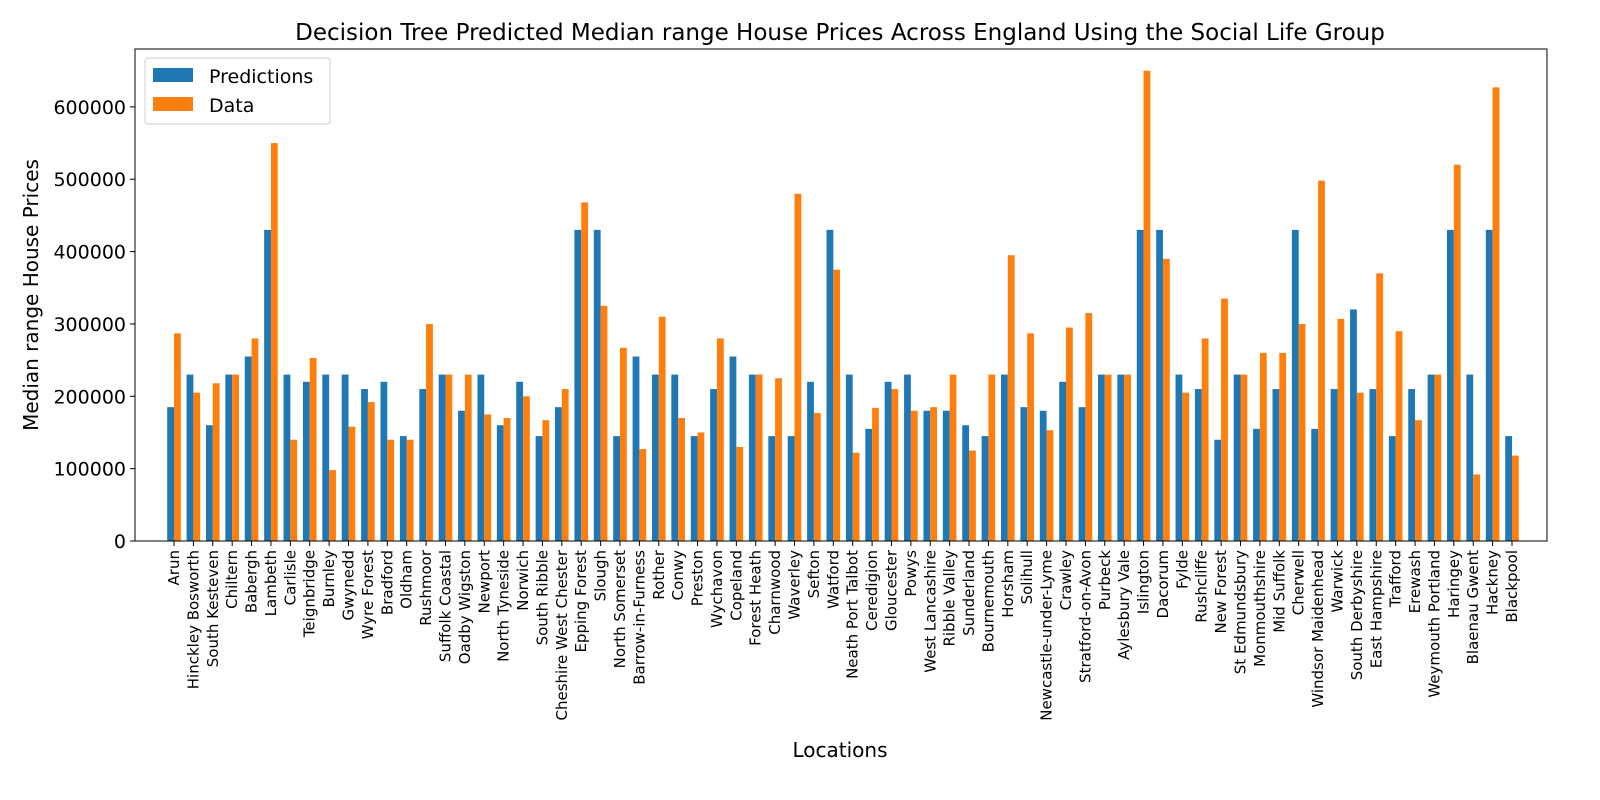  Describe the element at coordinates (698, 578) in the screenshot. I see `x-tick-label-27: Preston` at that location.